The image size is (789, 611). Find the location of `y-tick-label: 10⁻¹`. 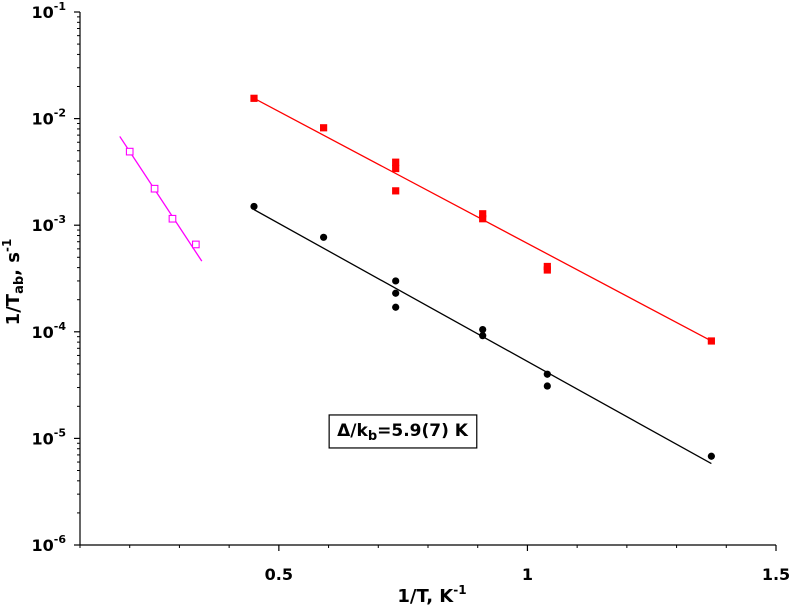

y-tick-label: 10⁻¹ is located at coordinates (49, 11).